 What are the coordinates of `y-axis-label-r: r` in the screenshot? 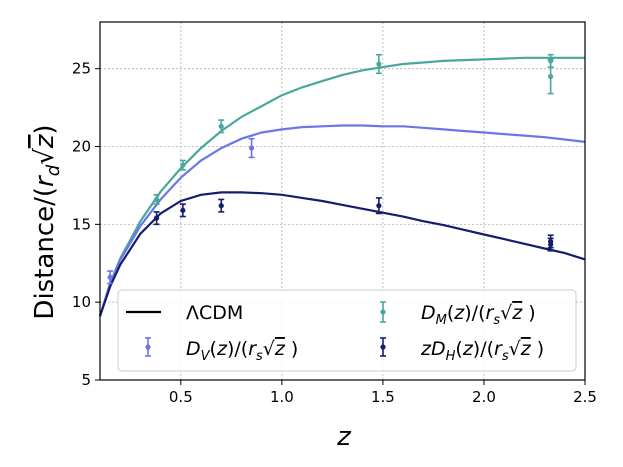 It's located at (45, 180).